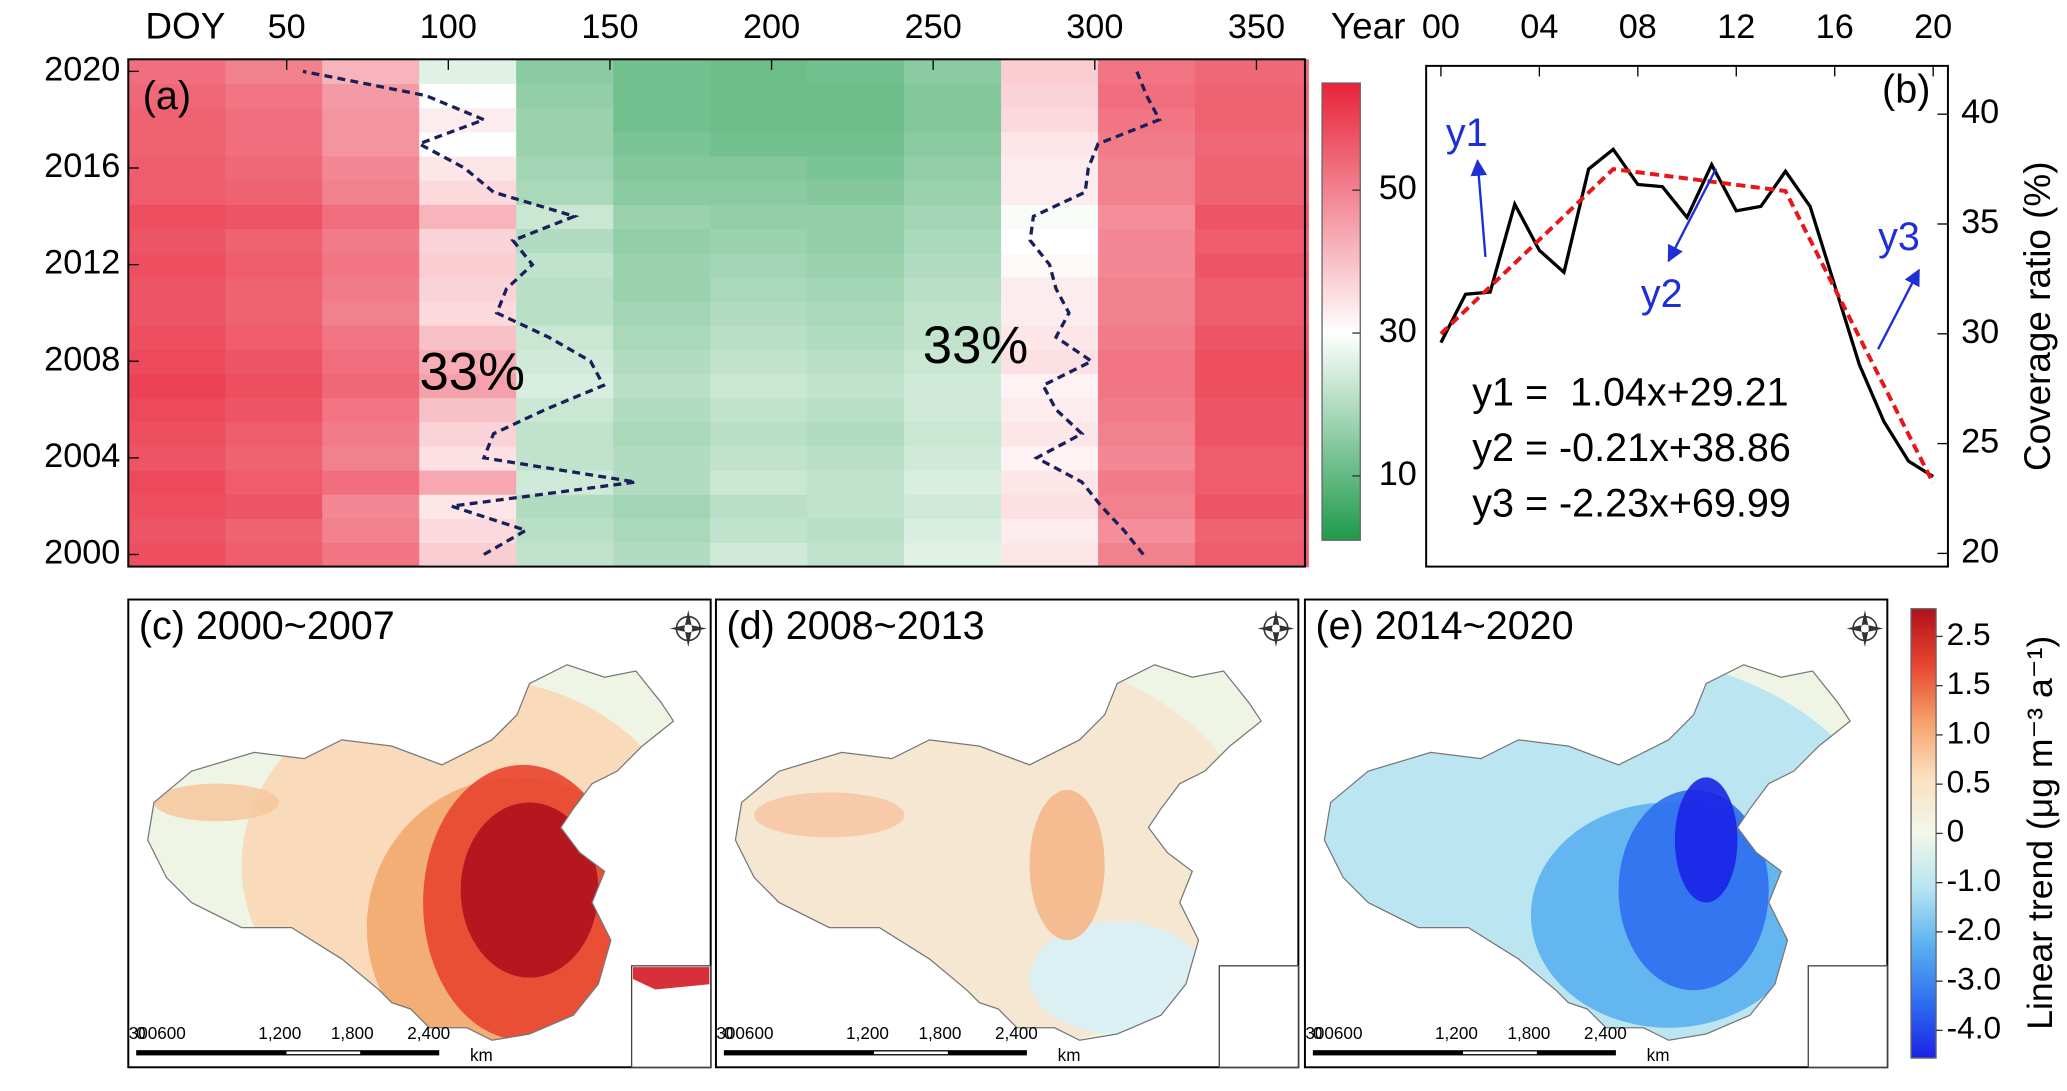 The image size is (2067, 1091). I want to click on x-tick-label: 100, so click(448, 27).